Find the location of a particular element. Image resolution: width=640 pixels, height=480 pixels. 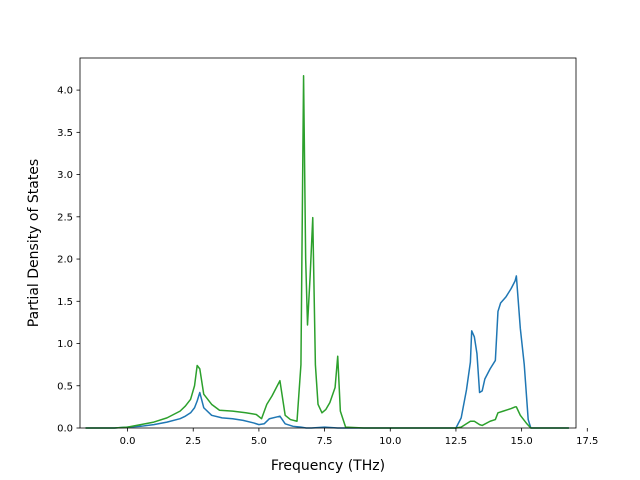

x-tick-label: 12.5 is located at coordinates (456, 441).